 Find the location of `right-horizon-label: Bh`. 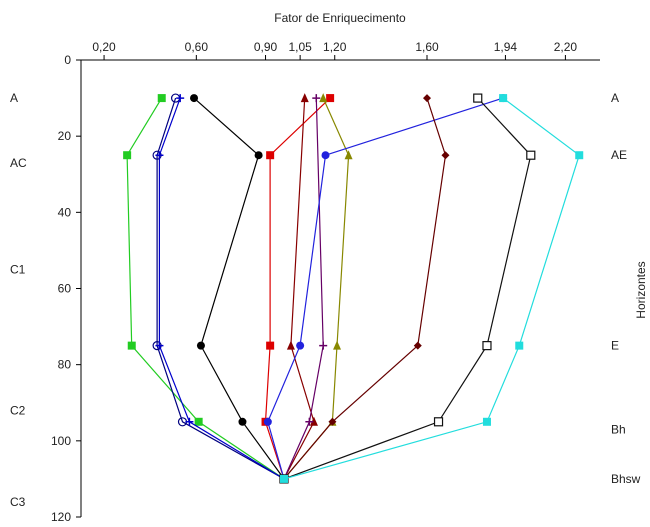

right-horizon-label: Bh is located at coordinates (618, 429).